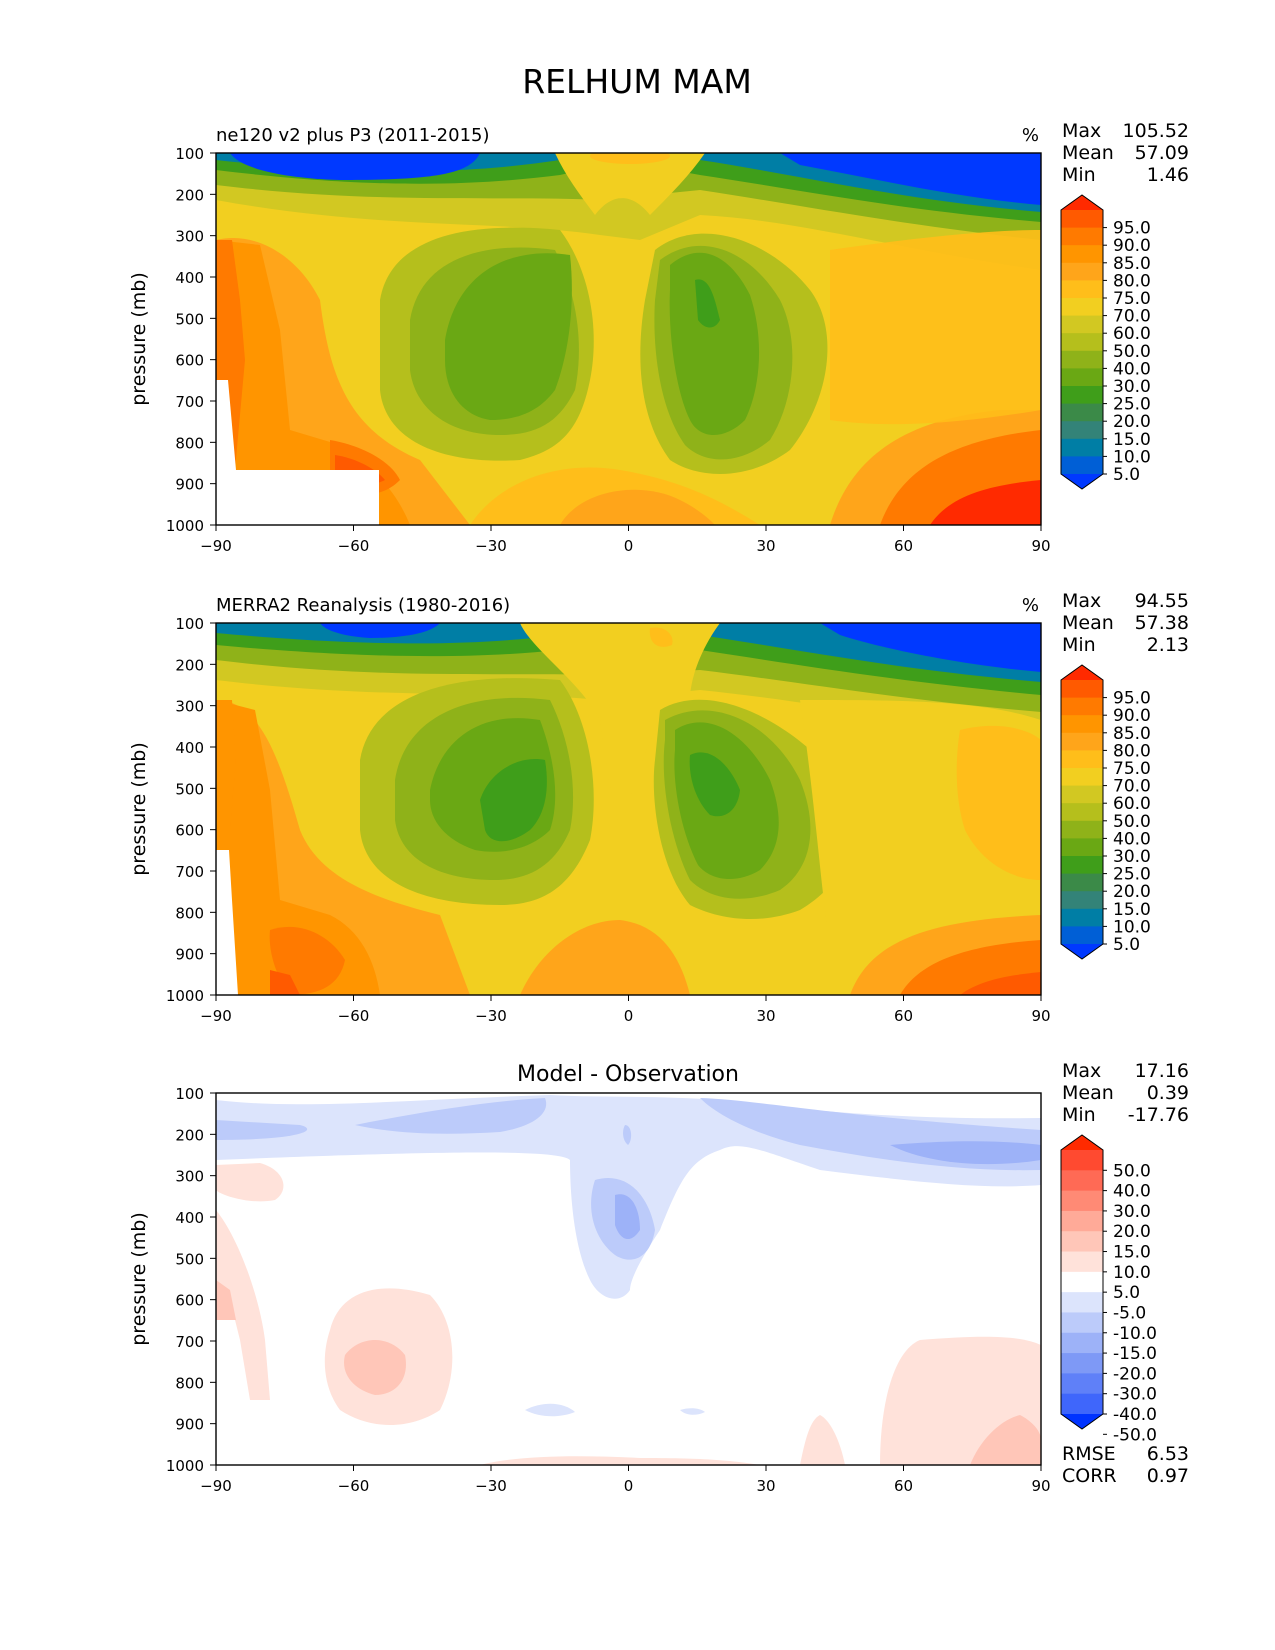 Image resolution: width=1275 pixels, height=1650 pixels. Describe the element at coordinates (630, 184) in the screenshot. I see `field-top-yellow` at that location.